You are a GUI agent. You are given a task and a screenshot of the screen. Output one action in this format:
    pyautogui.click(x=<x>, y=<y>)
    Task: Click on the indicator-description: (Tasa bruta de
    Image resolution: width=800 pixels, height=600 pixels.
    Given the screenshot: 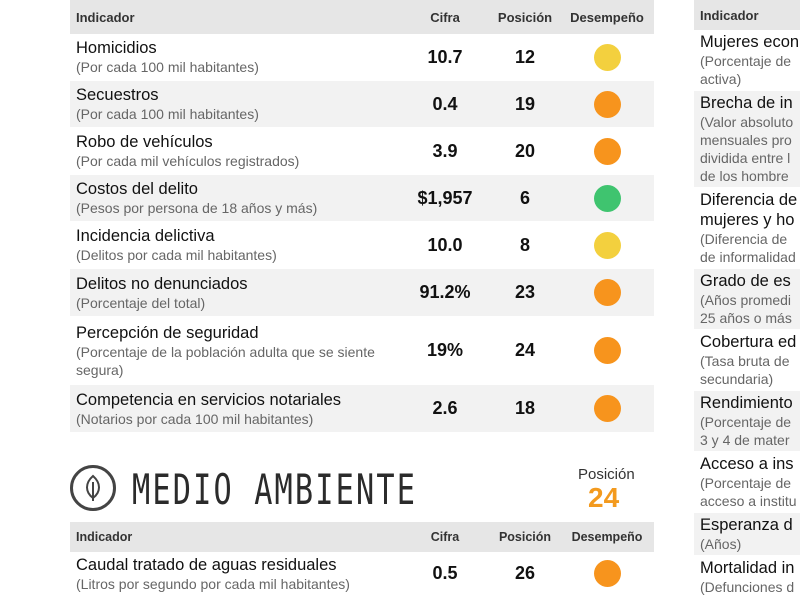 What is the action you would take?
    pyautogui.click(x=745, y=361)
    